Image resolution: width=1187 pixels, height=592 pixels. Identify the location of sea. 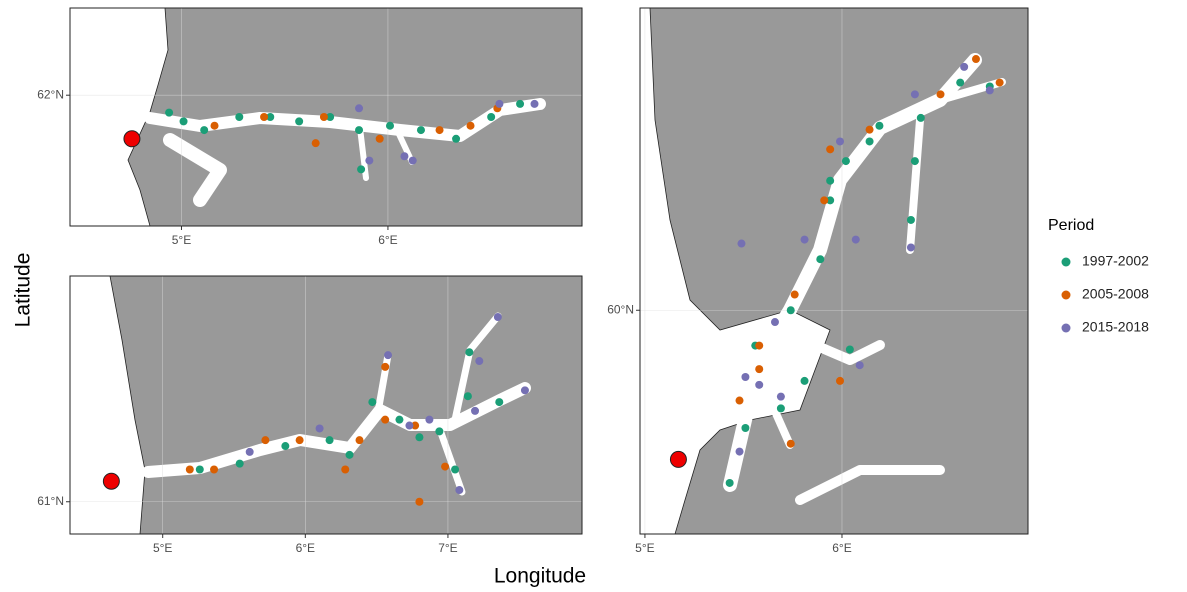
(735, 271).